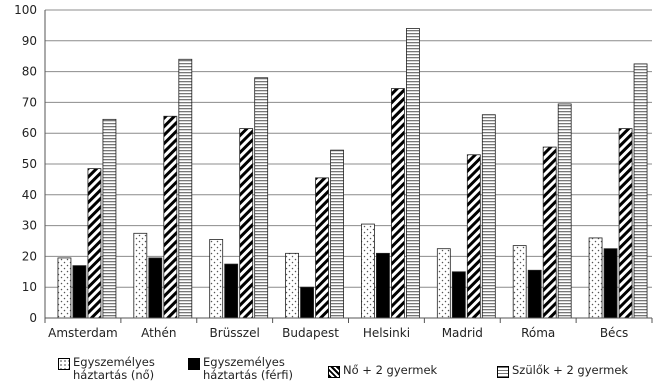 Image resolution: width=657 pixels, height=387 pixels. I want to click on legend-item-woman-two-children: Nő + 2 gyermek, so click(382, 371).